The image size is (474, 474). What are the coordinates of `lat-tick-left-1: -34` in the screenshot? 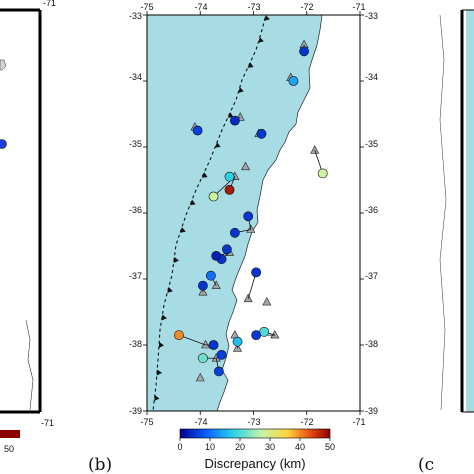 It's located at (135, 77).